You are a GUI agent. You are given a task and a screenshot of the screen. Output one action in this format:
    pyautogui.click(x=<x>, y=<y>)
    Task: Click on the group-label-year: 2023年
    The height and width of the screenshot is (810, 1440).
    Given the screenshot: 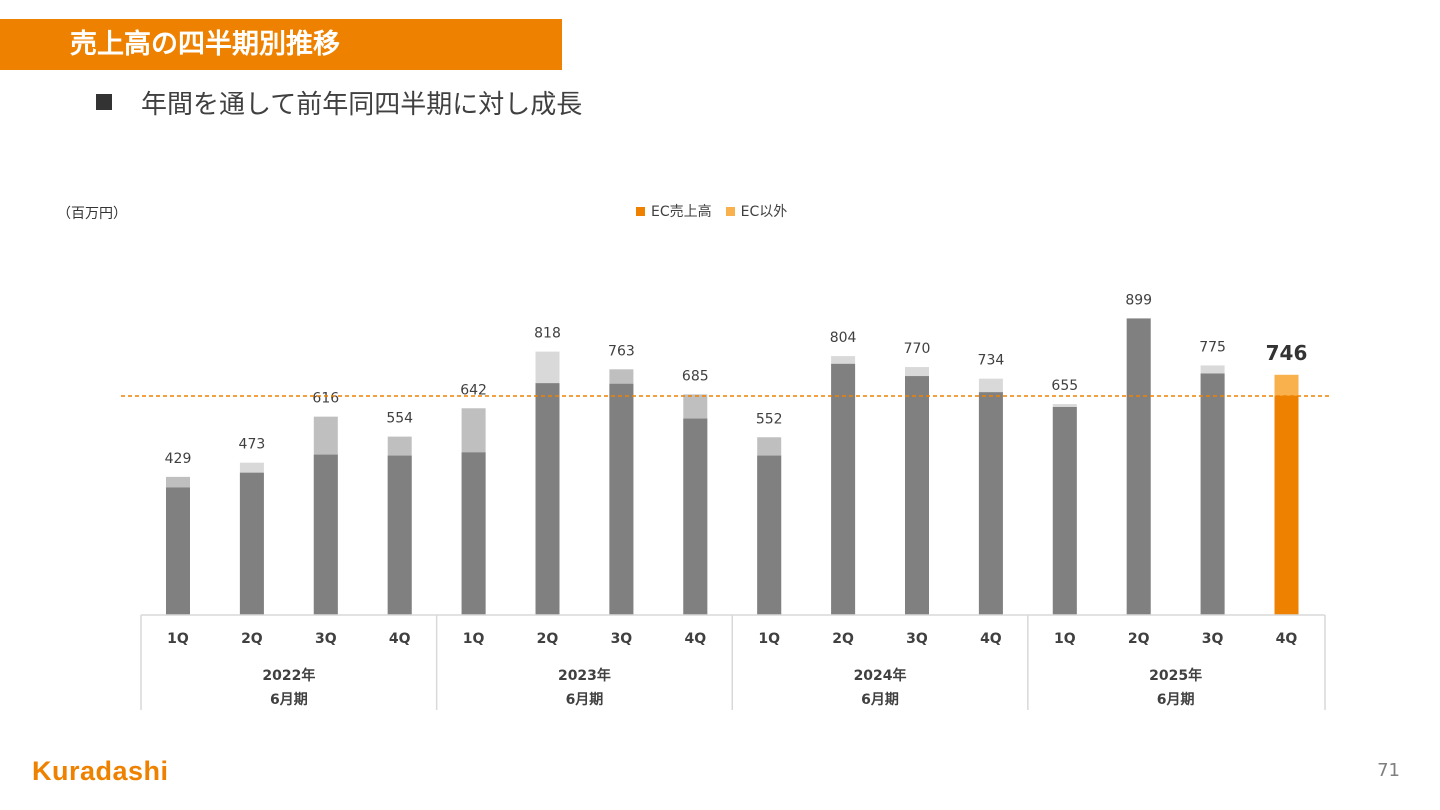 What is the action you would take?
    pyautogui.click(x=584, y=675)
    